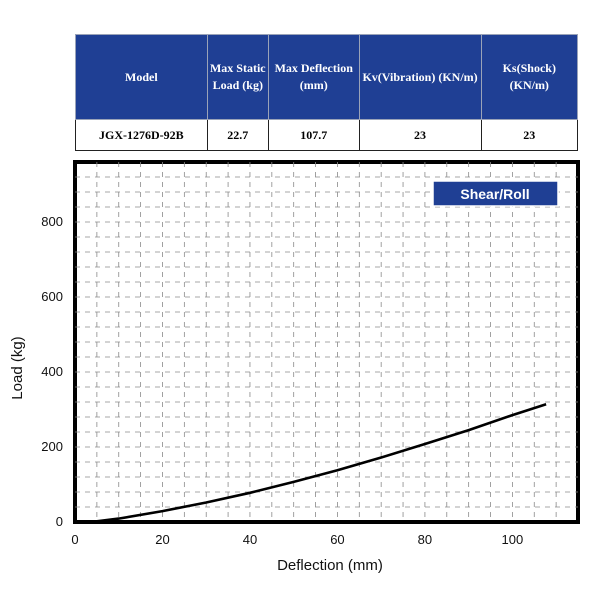 The image size is (600, 600). I want to click on y-tick-label: 200, so click(52, 446).